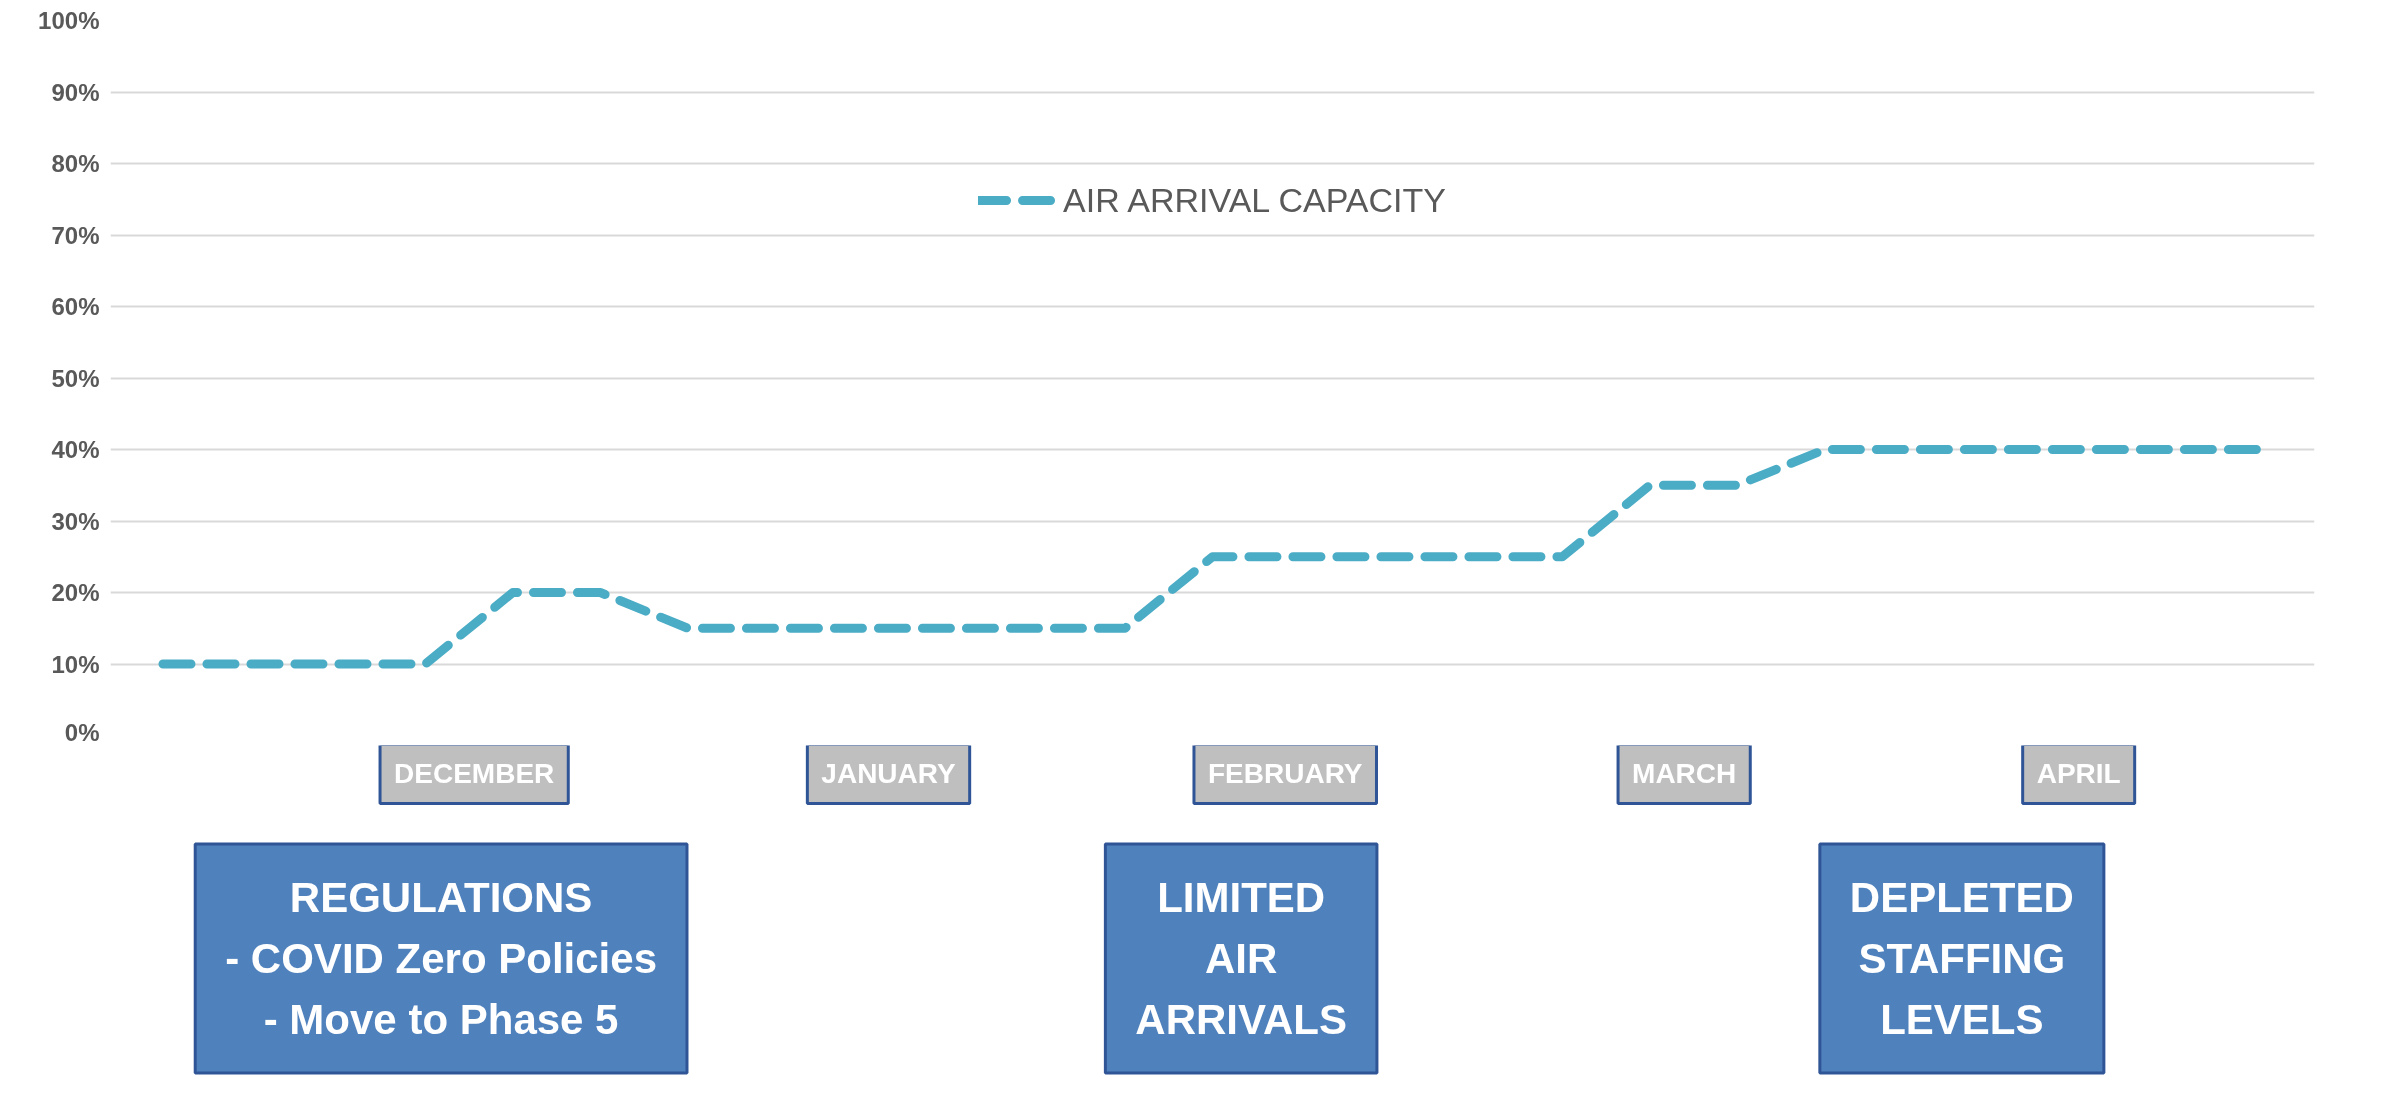 This screenshot has width=2384, height=1108. Describe the element at coordinates (2078, 774) in the screenshot. I see `text: APRIL` at that location.